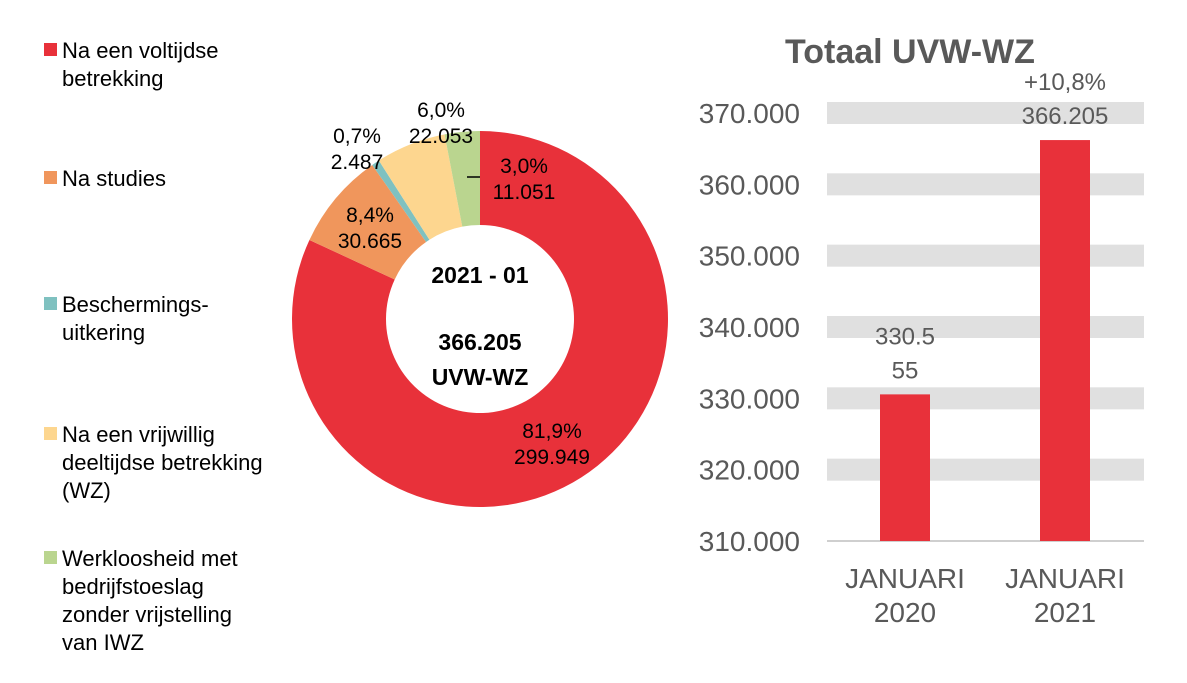 The width and height of the screenshot is (1187, 683). What do you see at coordinates (441, 110) in the screenshot?
I see `slice-percent-label: 6,0%` at bounding box center [441, 110].